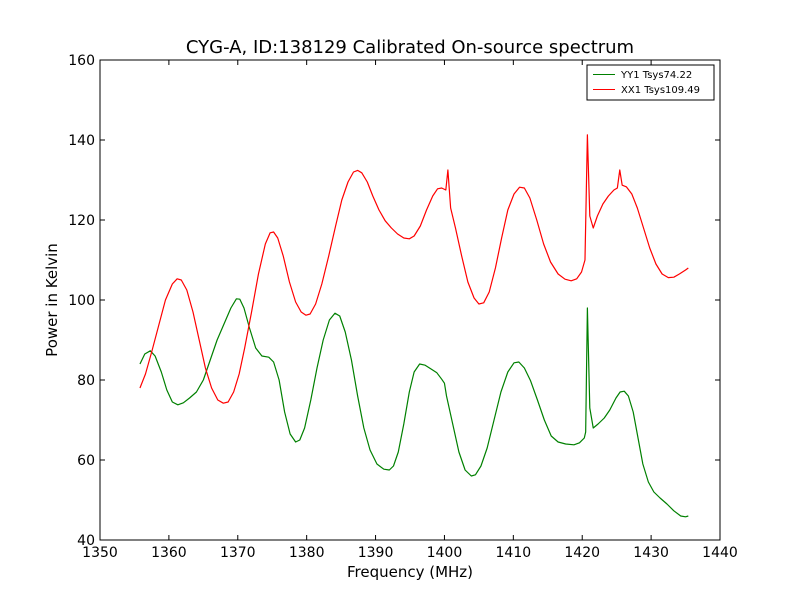  I want to click on y-axis-label: Power in Kelvin, so click(52, 300).